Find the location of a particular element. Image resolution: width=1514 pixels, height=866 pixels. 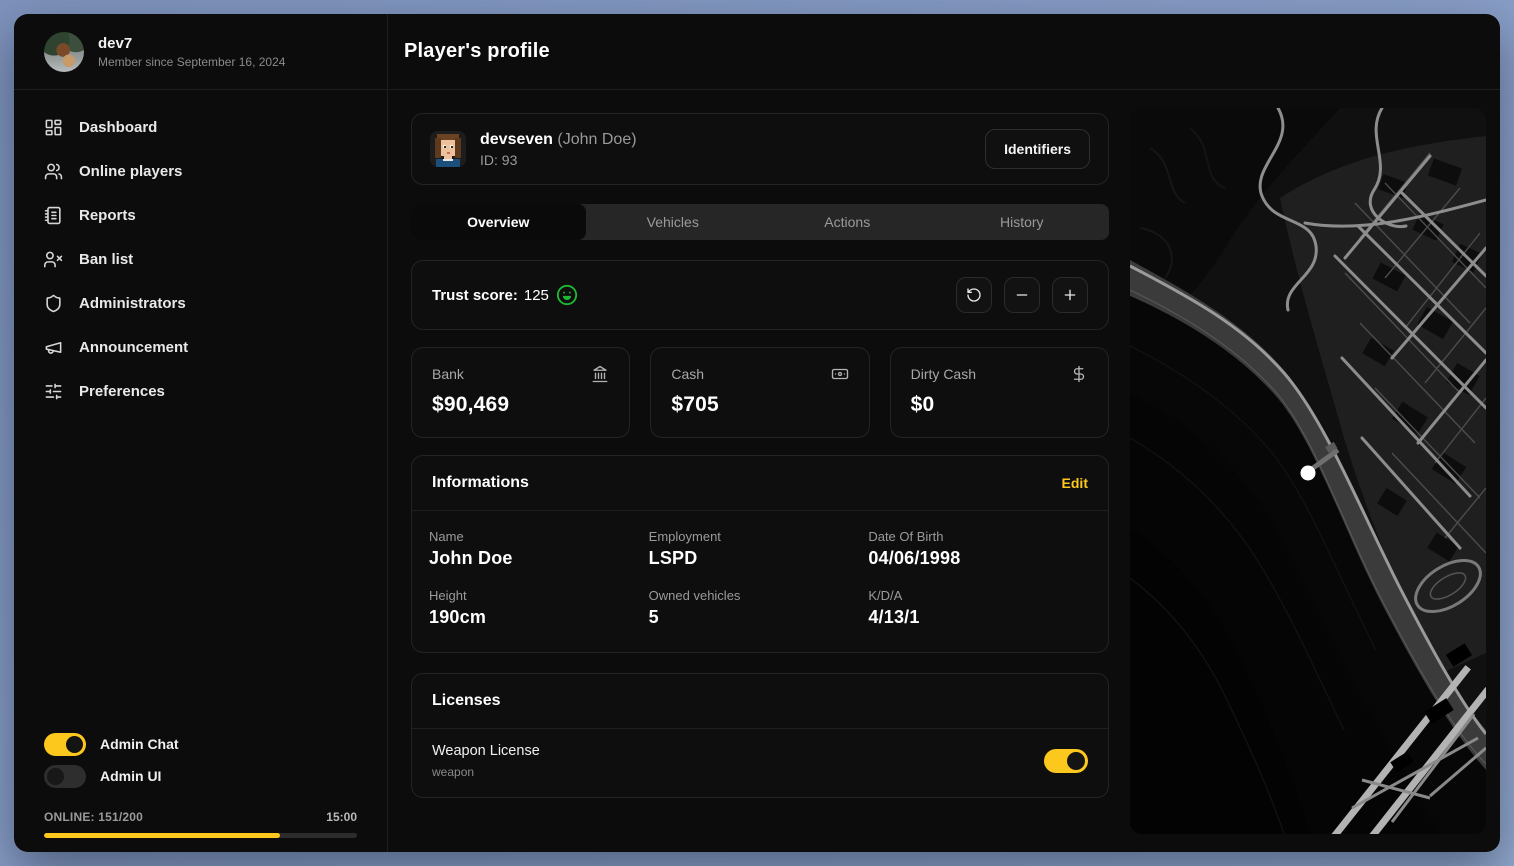

sidebar-item-ban-list: Ban list is located at coordinates (200, 259).